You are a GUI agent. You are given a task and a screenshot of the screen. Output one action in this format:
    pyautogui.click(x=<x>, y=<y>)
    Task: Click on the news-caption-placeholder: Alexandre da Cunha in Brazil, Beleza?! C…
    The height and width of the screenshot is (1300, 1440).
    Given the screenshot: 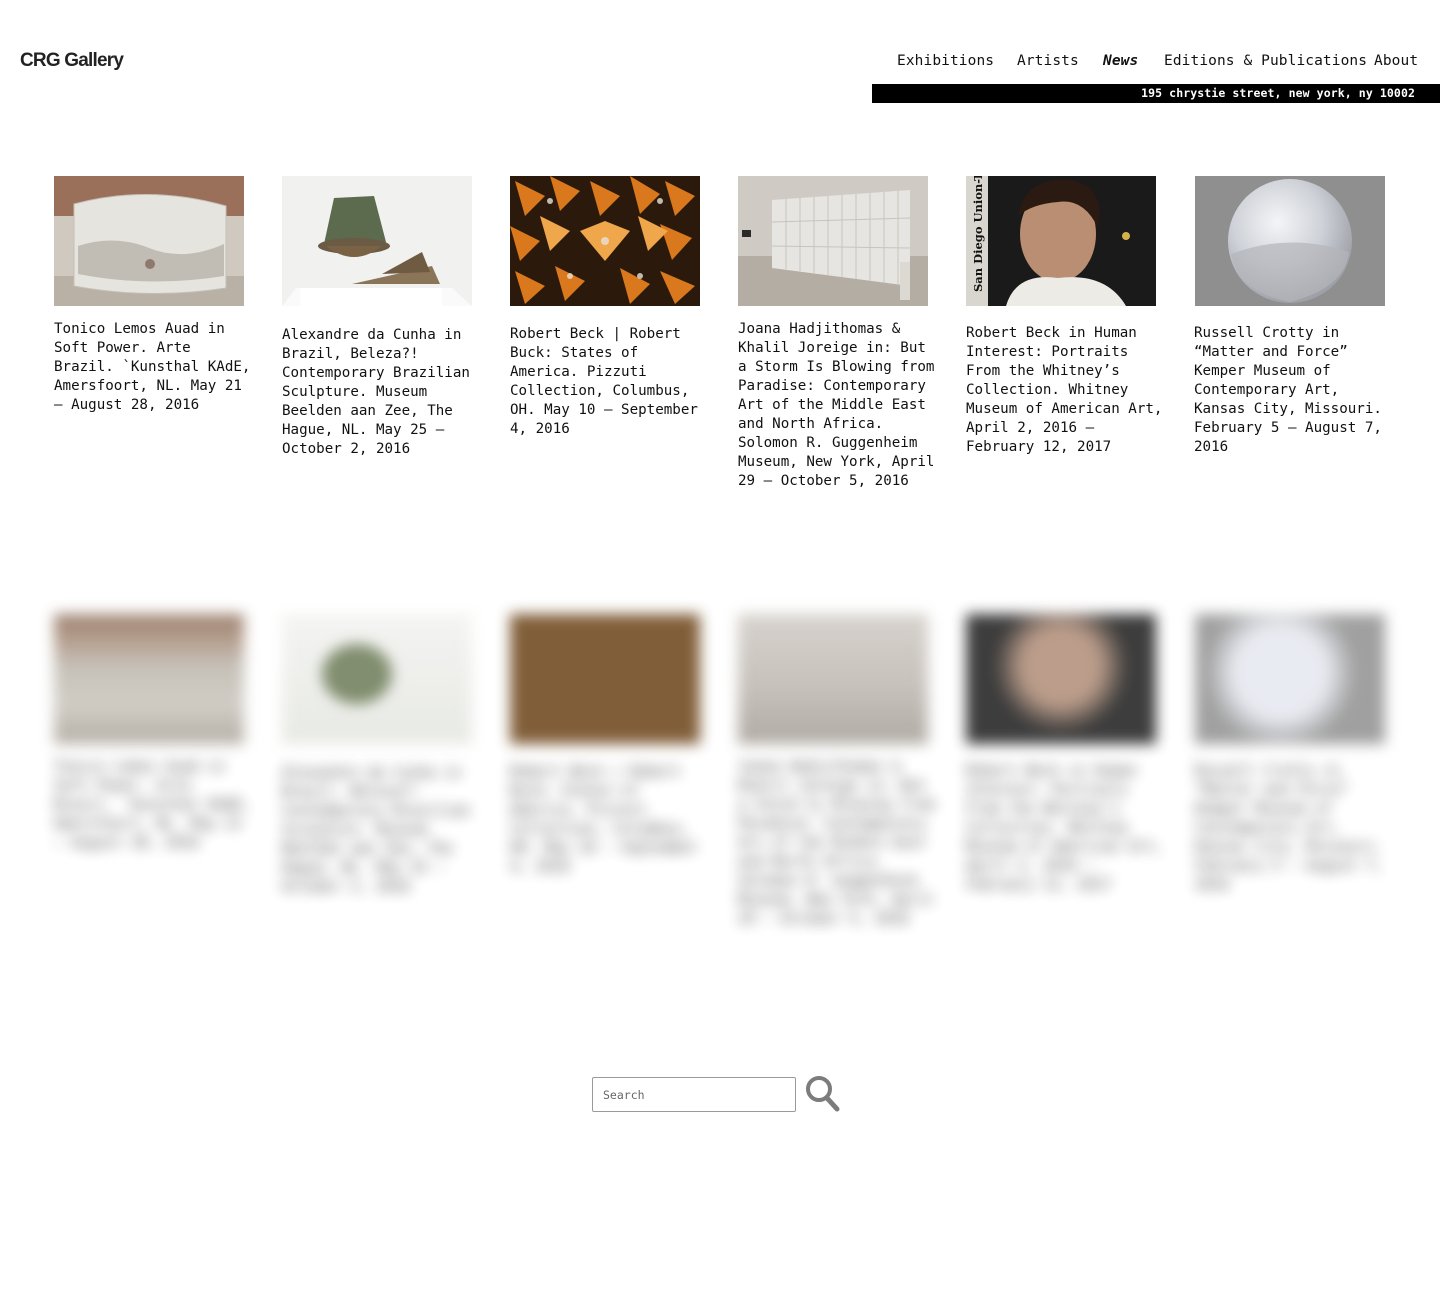 What is the action you would take?
    pyautogui.click(x=376, y=830)
    